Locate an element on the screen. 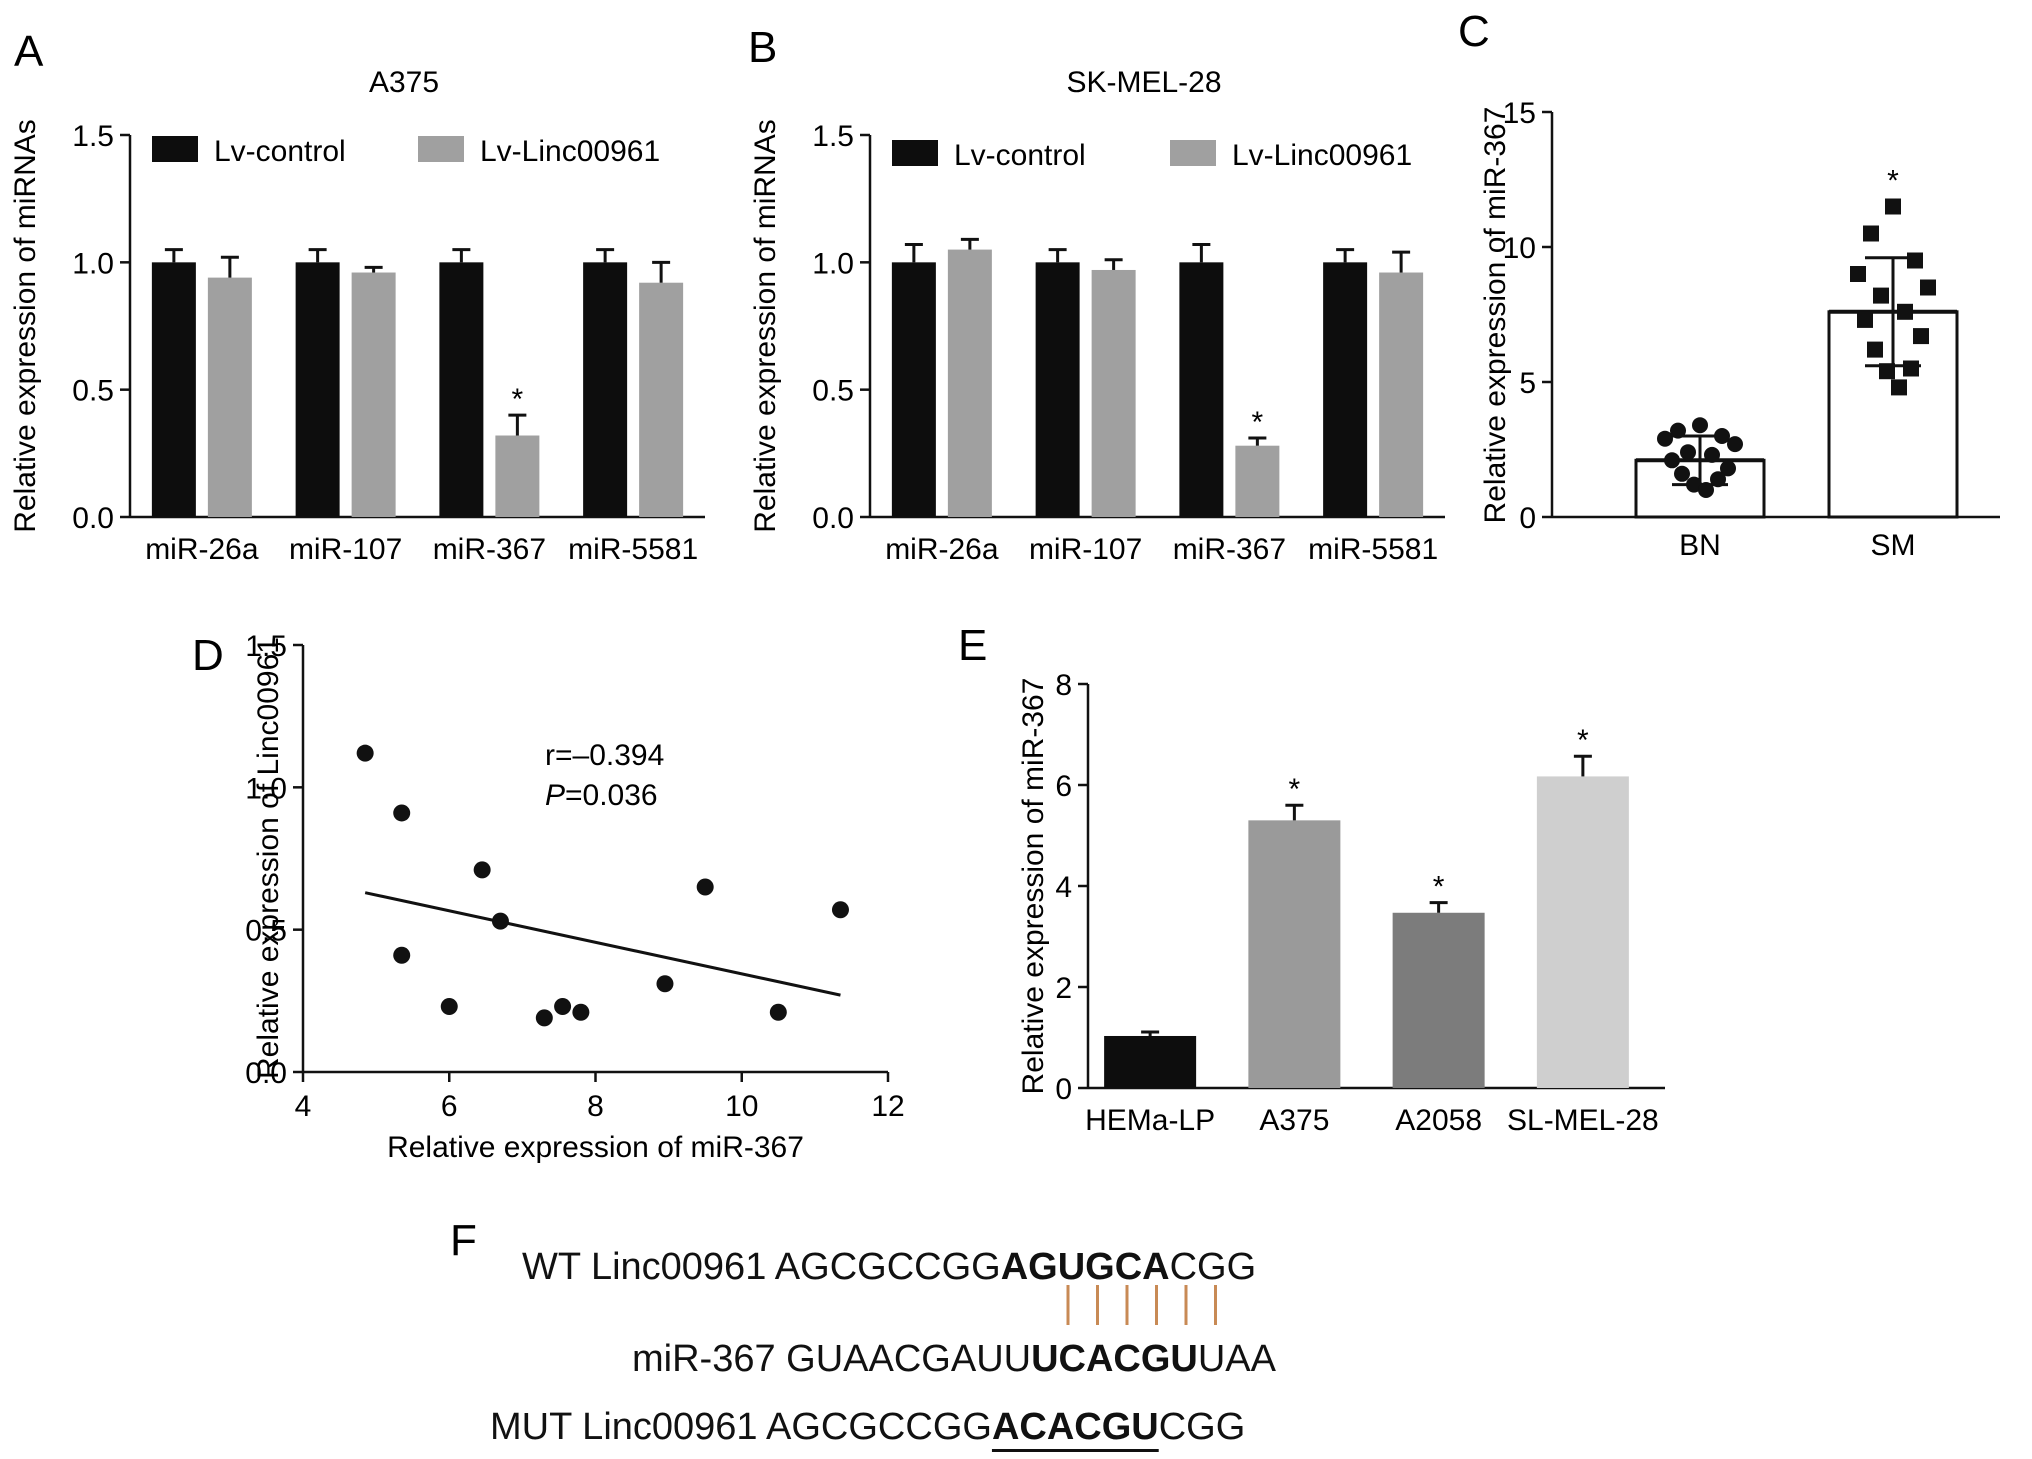 Image resolution: width=2032 pixels, height=1459 pixels. panel-d-p-value: P=0.036 is located at coordinates (601, 795).